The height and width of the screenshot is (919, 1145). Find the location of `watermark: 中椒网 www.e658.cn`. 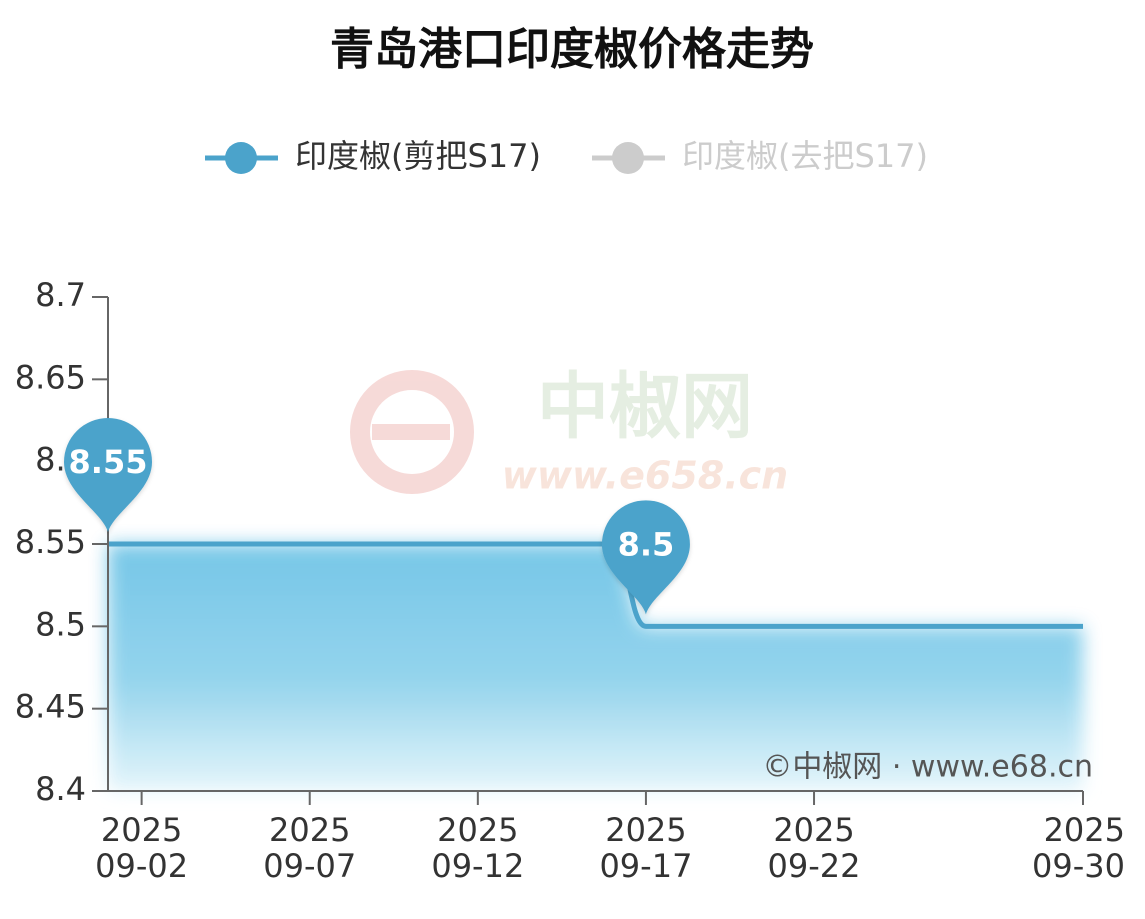

watermark: 中椒网 www.e658.cn is located at coordinates (569, 431).